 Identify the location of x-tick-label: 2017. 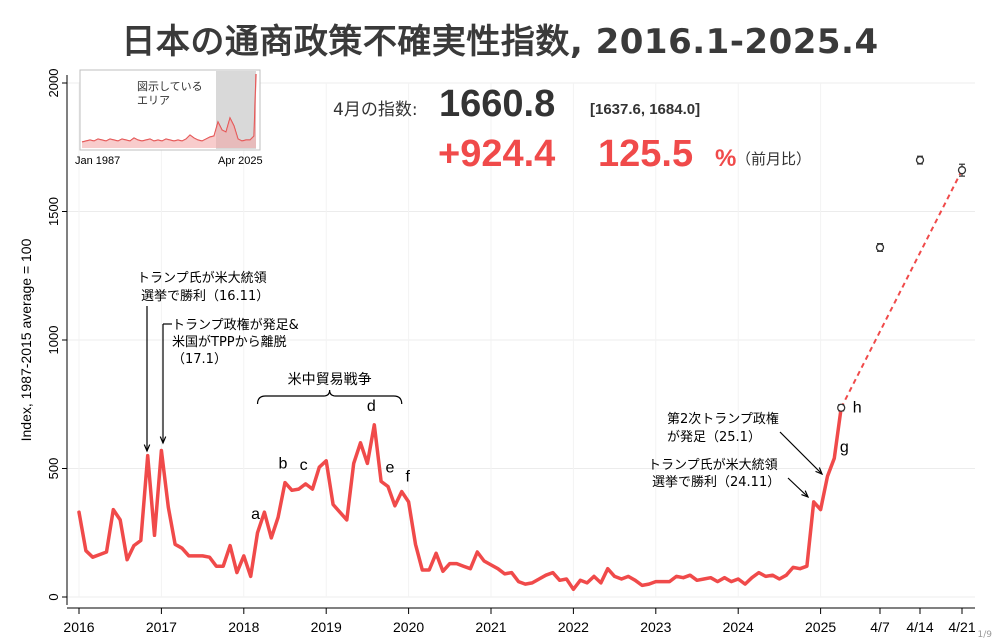
(161, 627).